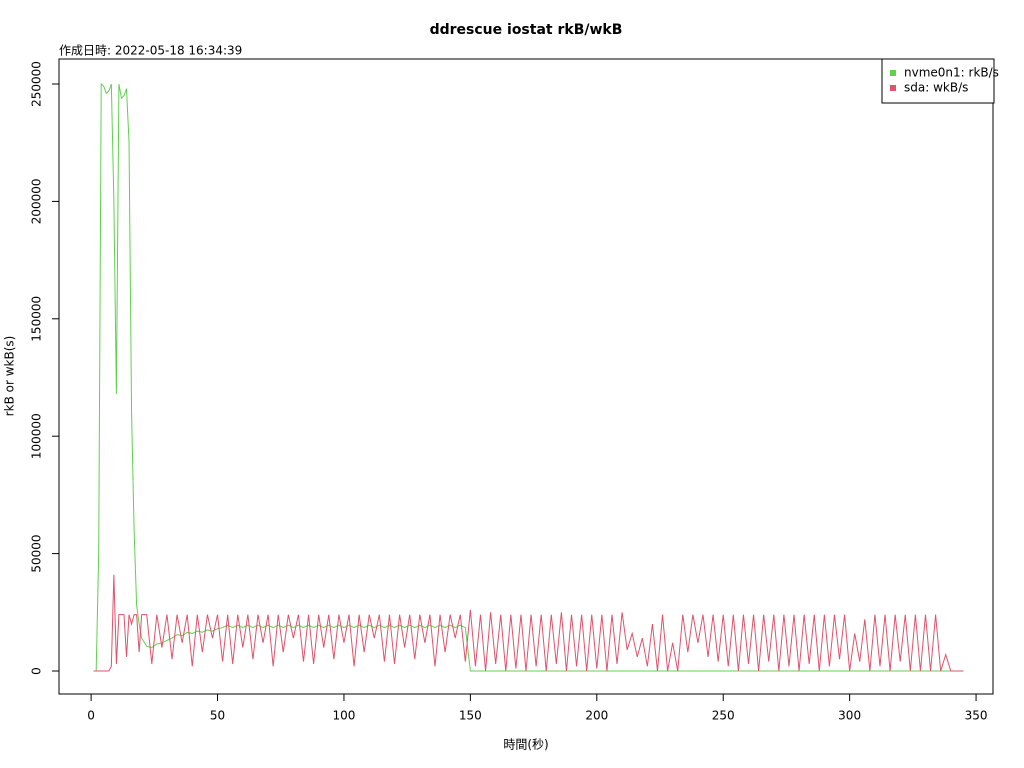 This screenshot has width=1024, height=768. What do you see at coordinates (526, 30) in the screenshot?
I see `chart-title: ddrescue iostat rkB/wkB` at bounding box center [526, 30].